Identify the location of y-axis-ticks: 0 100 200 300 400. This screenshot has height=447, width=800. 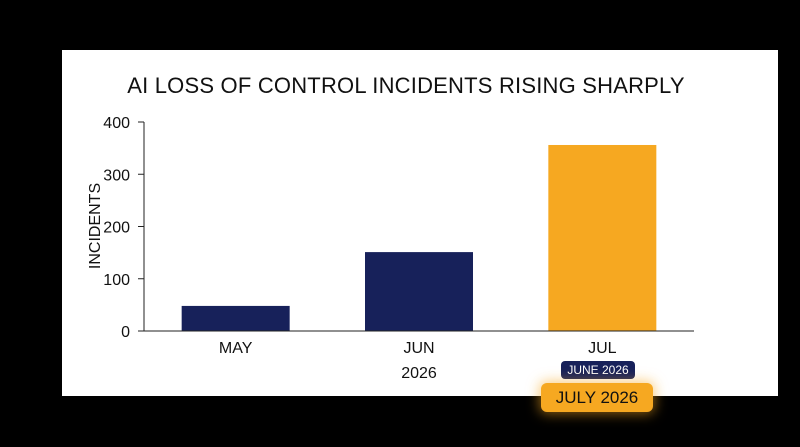
(123, 228).